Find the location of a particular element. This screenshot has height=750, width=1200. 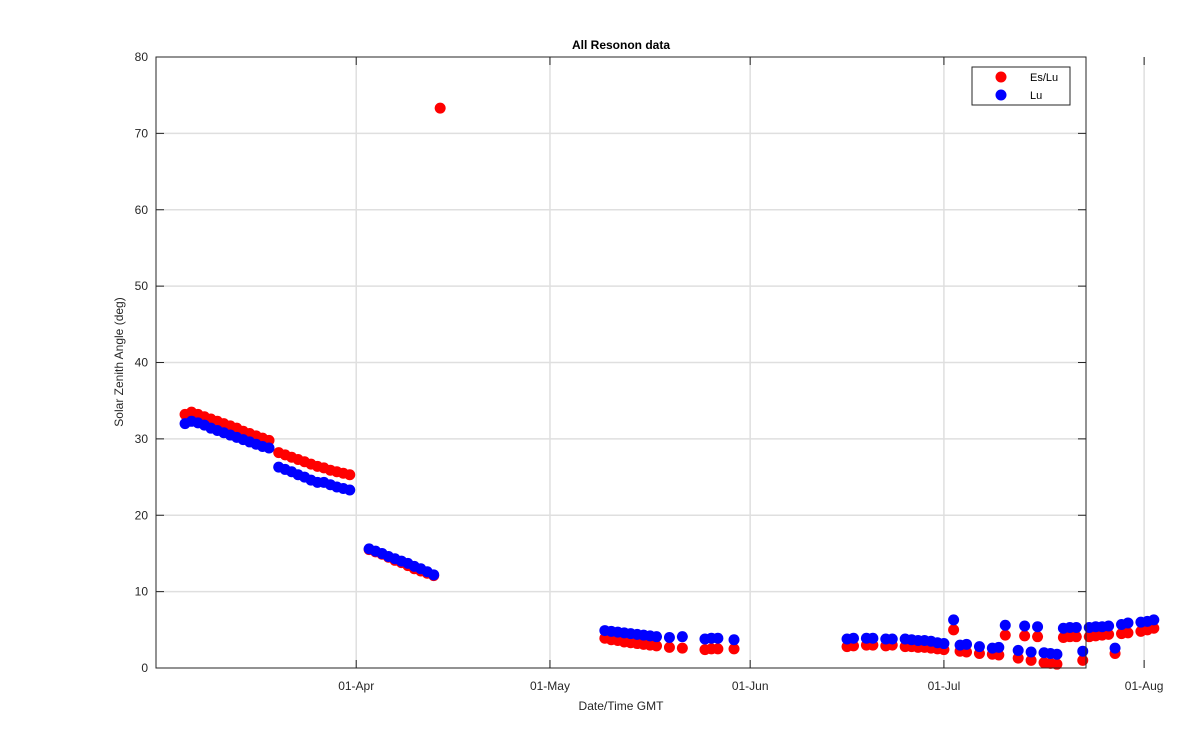

y-axis-label: Solar Zenith Angle (deg) is located at coordinates (119, 361).